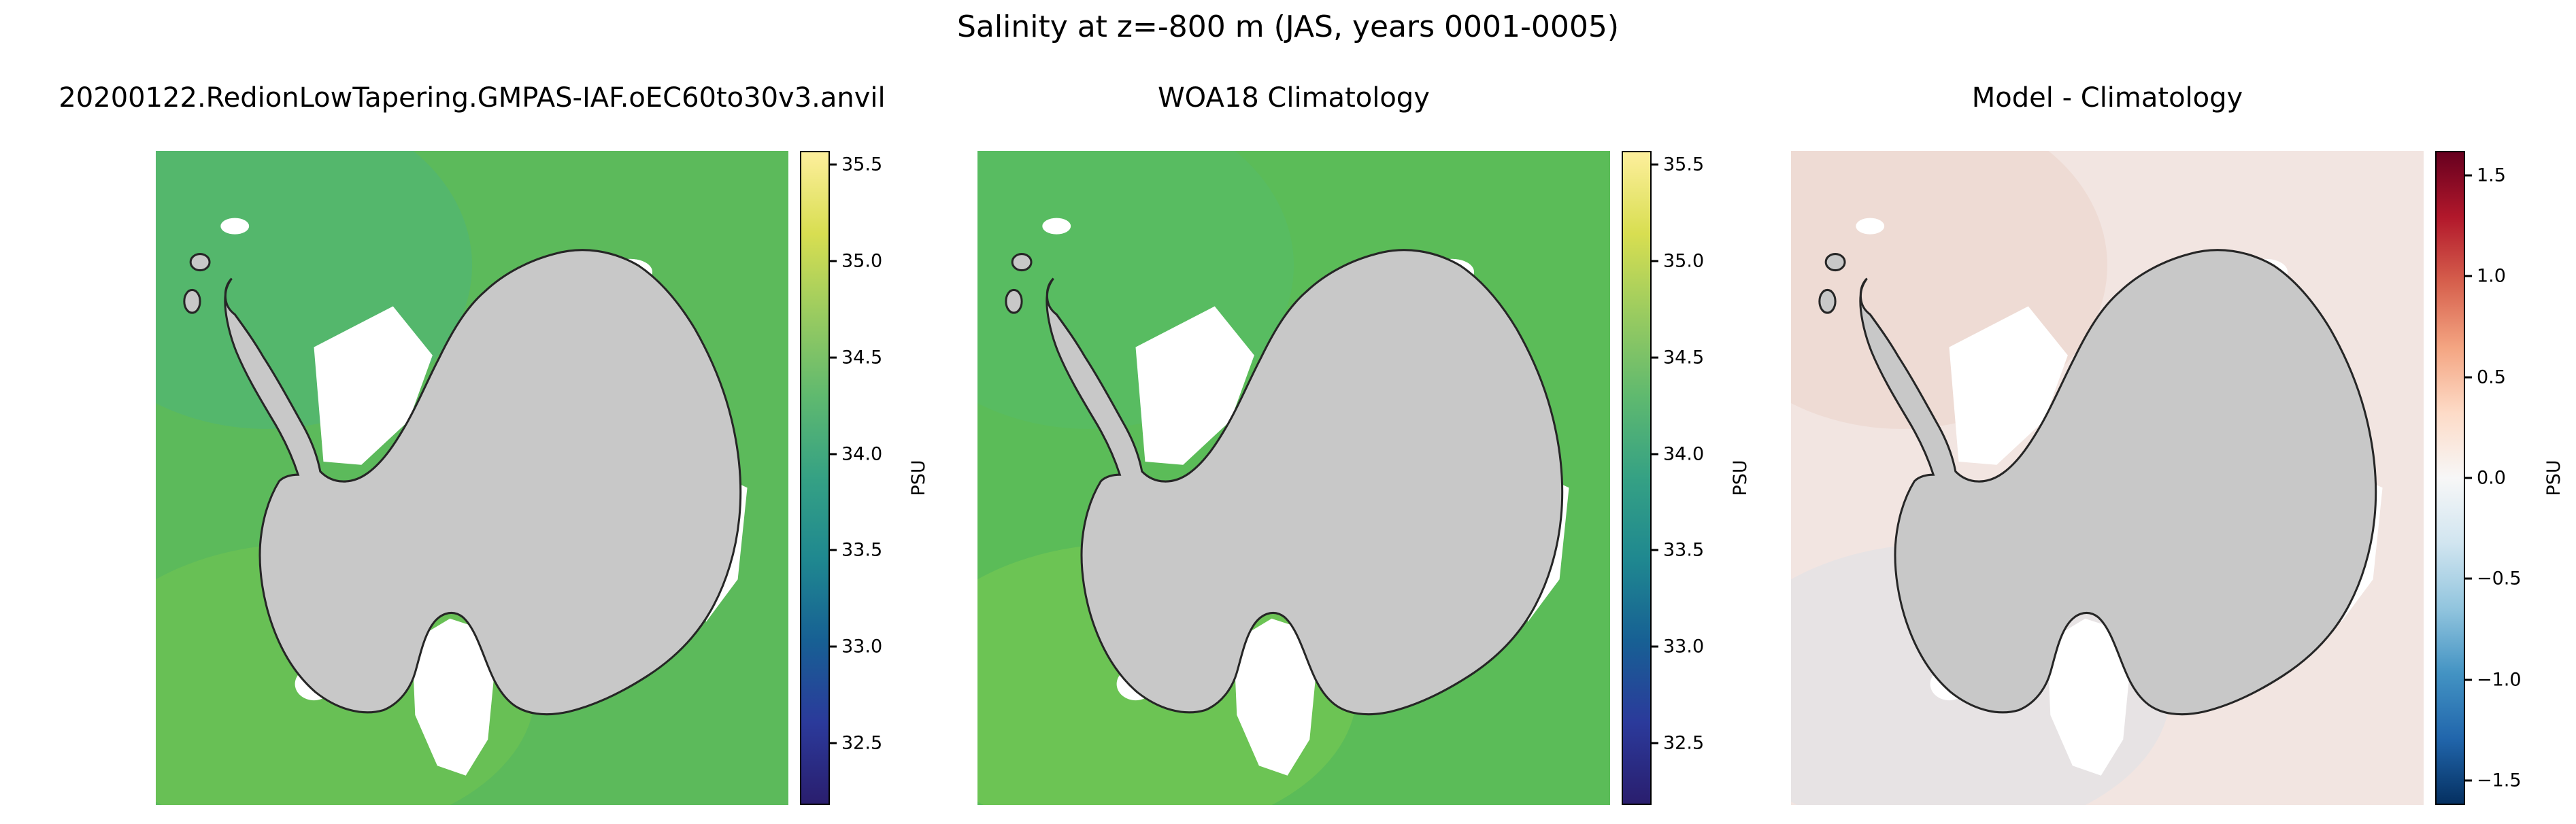 Image resolution: width=2576 pixels, height=824 pixels. I want to click on colorbar-difference: 1.5 1.0 0.5 0.0 −0.5 −1.0 −1.5 PSU, so click(2499, 478).